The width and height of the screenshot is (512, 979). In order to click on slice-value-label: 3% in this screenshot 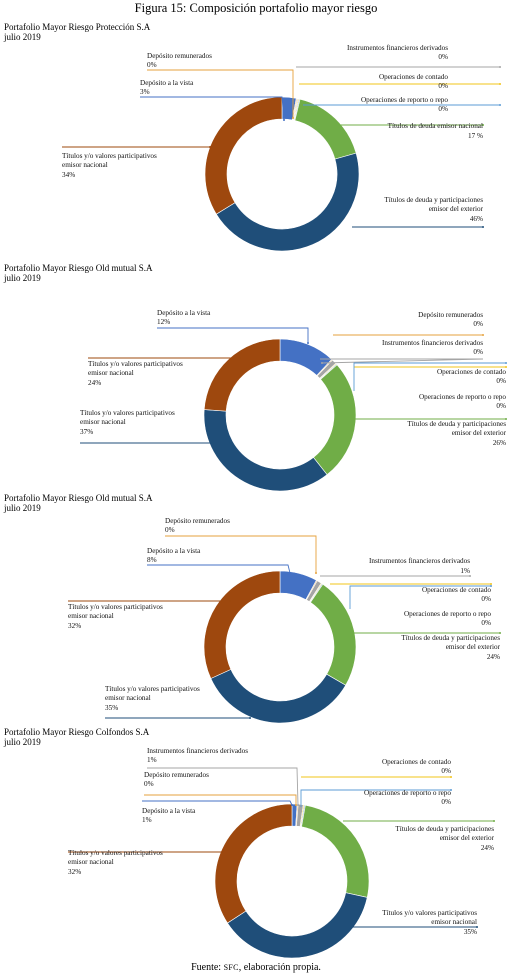, I will do `click(145, 92)`.